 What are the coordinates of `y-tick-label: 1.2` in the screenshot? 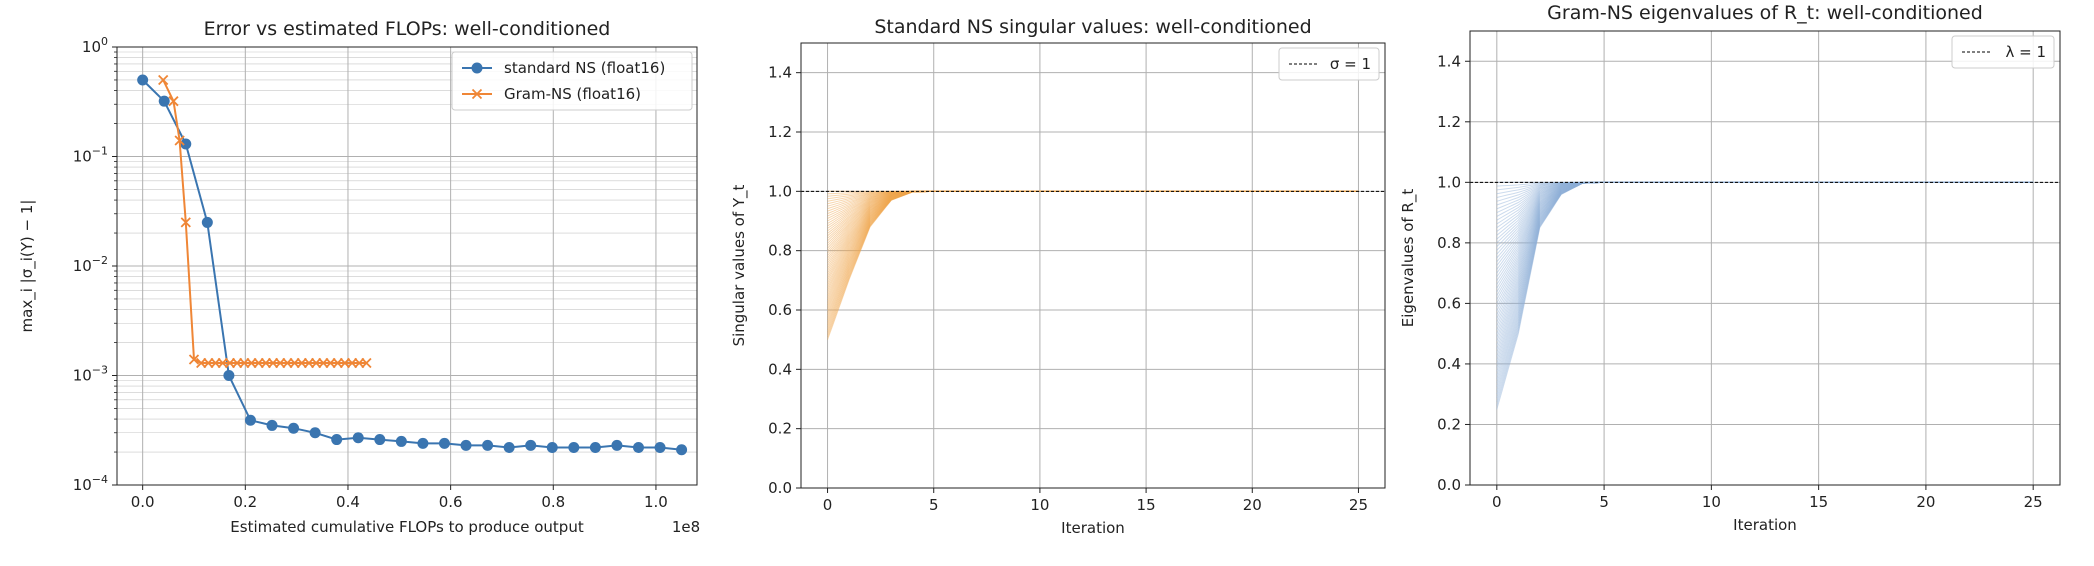 It's located at (1449, 122).